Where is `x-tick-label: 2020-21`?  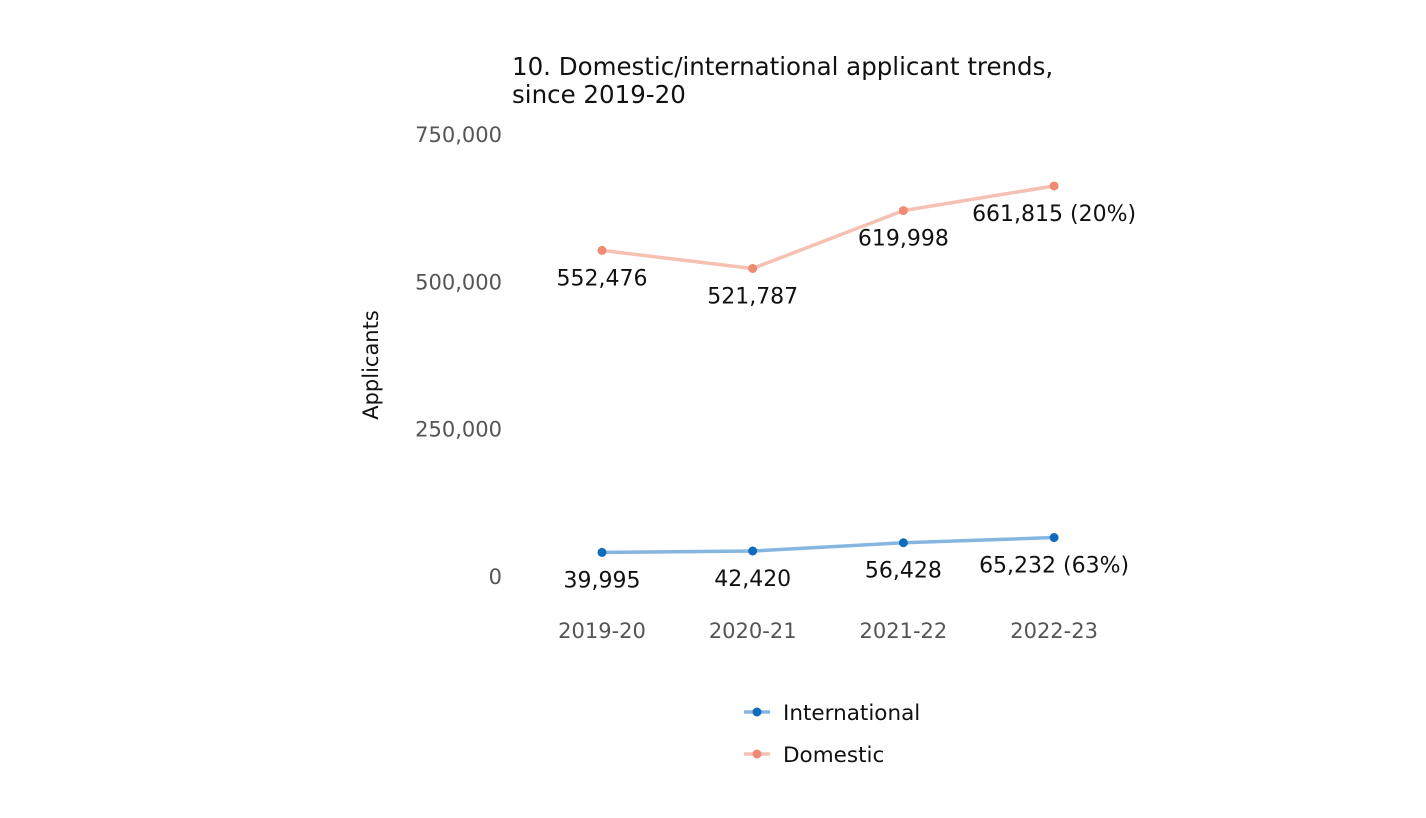
x-tick-label: 2020-21 is located at coordinates (753, 631).